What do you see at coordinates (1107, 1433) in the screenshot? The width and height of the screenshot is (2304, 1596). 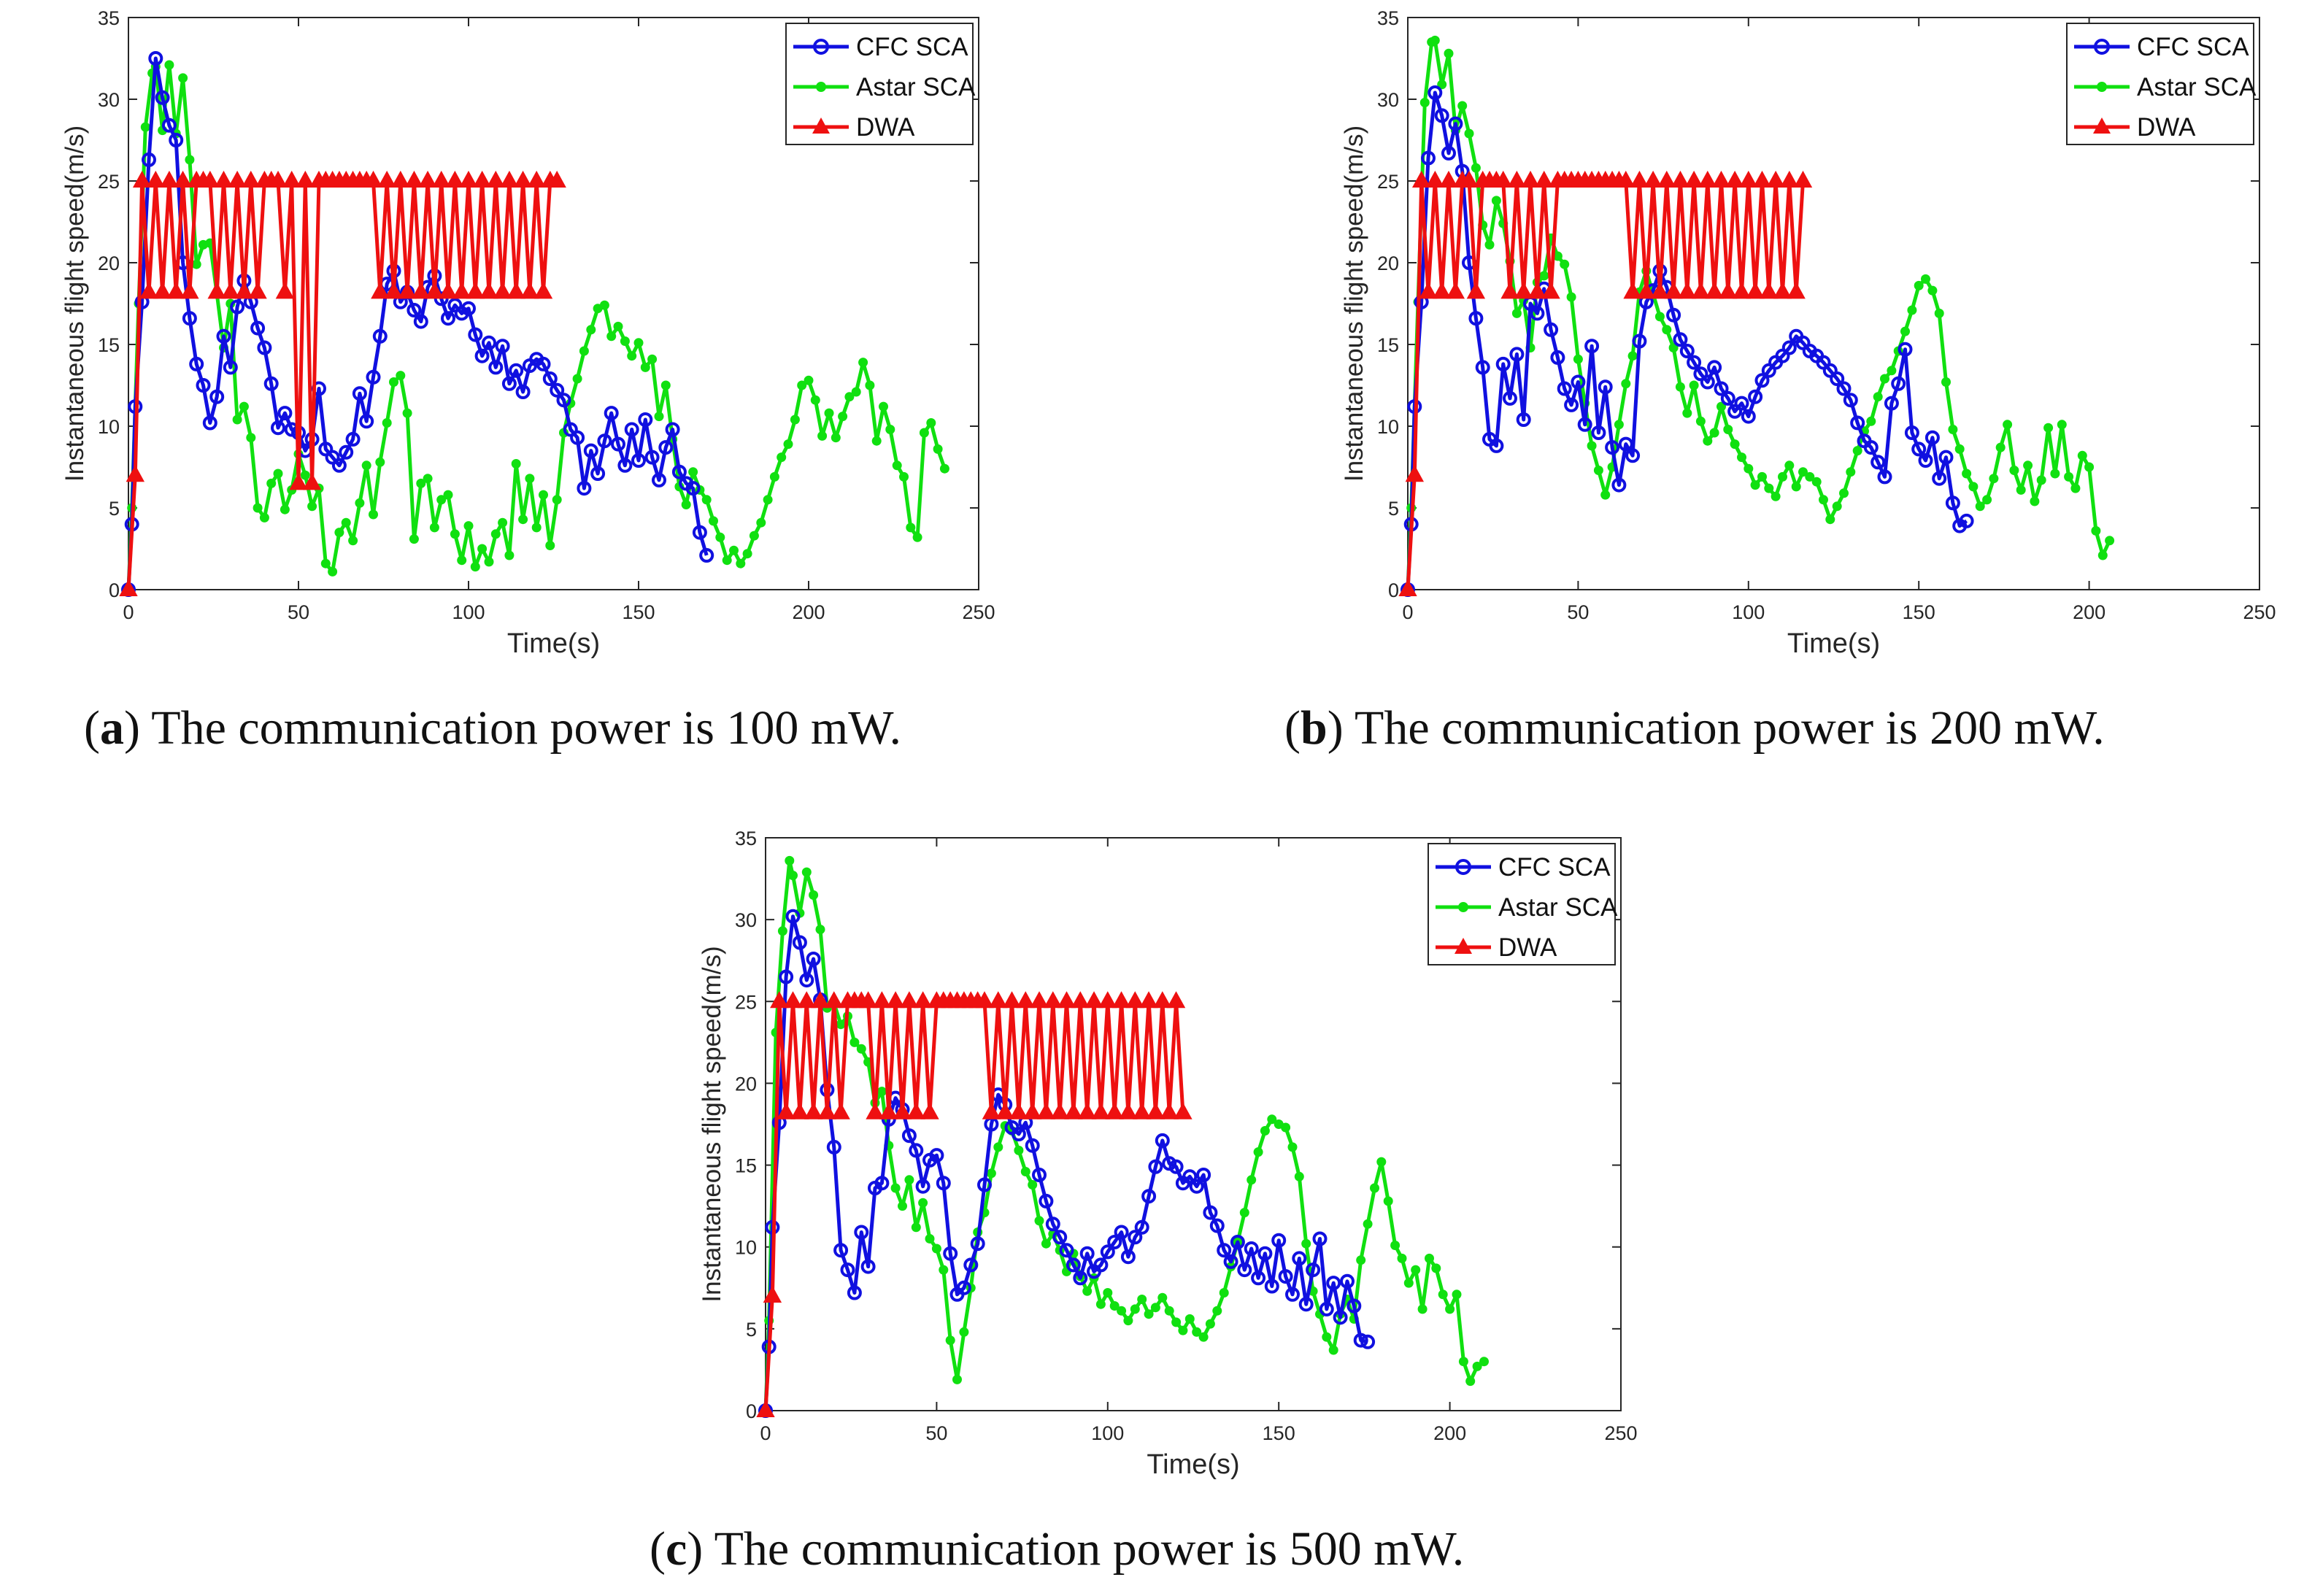 I see `x-tick-label: 100` at bounding box center [1107, 1433].